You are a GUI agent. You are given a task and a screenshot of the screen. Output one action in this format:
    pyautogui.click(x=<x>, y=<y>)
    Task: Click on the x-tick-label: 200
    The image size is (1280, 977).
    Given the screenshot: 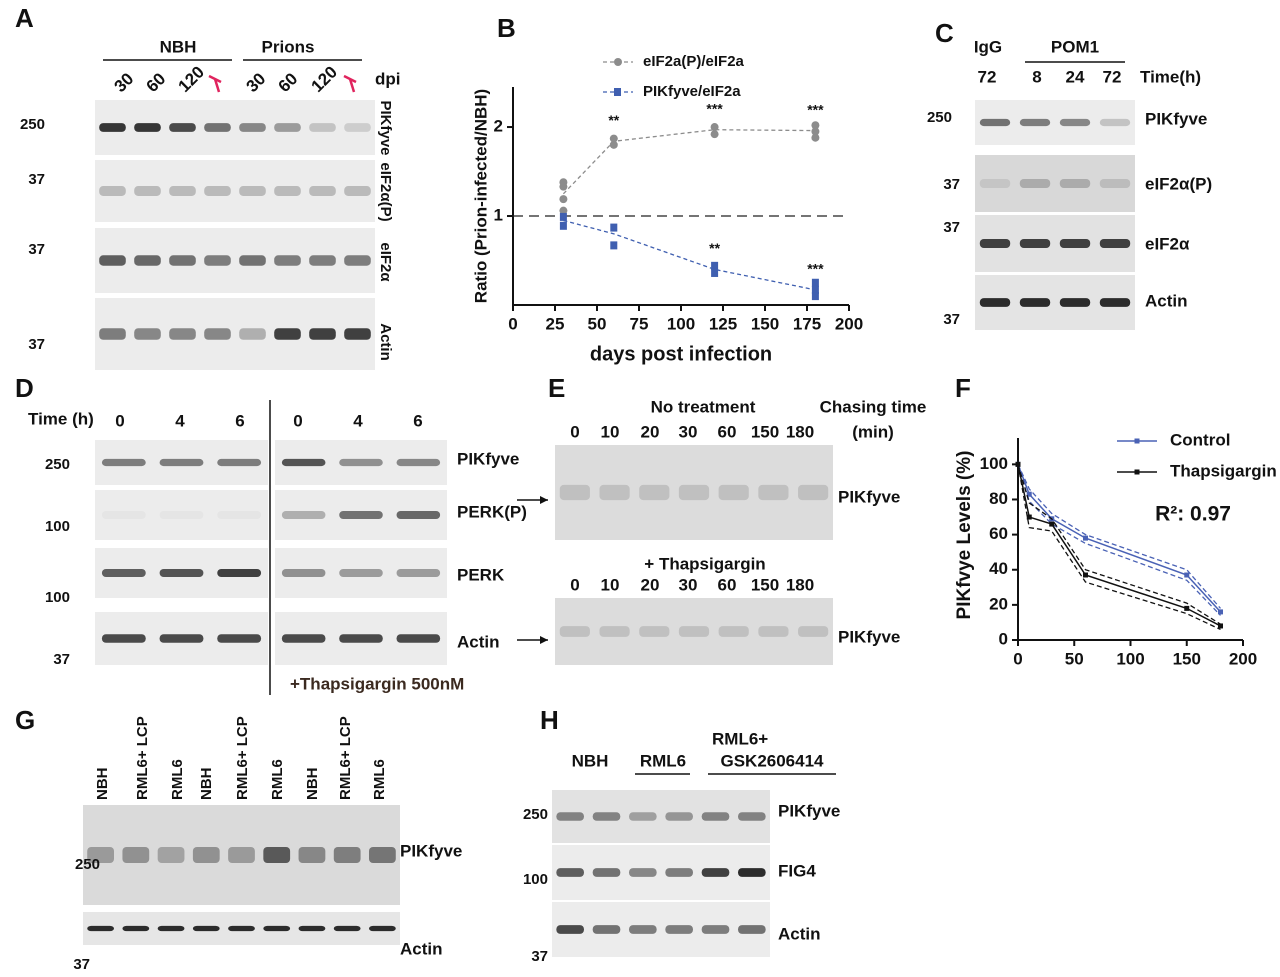 What is the action you would take?
    pyautogui.click(x=849, y=323)
    